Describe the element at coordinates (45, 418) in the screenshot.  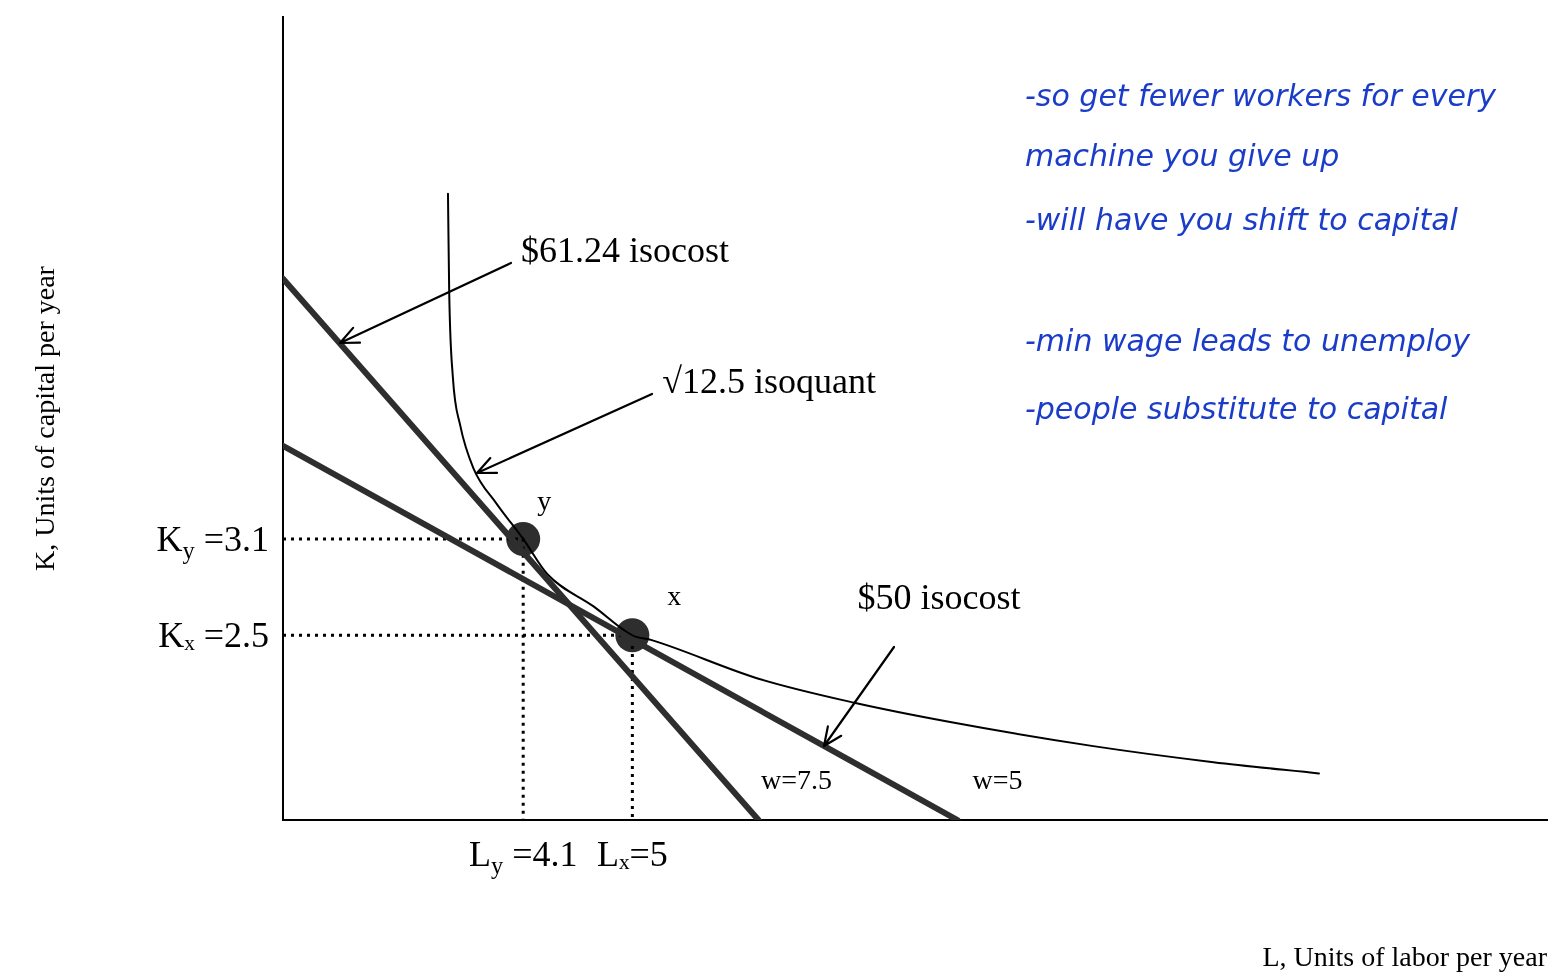
I see `y-axis-title: K, Units of capital per year` at that location.